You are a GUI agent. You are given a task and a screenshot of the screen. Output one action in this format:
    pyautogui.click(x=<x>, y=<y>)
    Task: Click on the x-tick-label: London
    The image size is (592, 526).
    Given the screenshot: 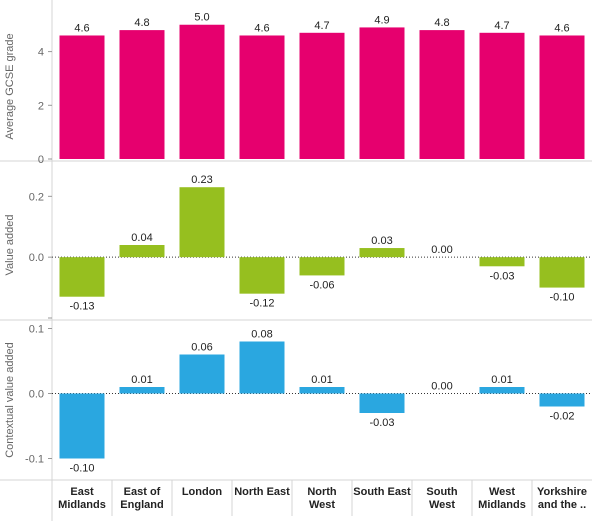 What is the action you would take?
    pyautogui.click(x=202, y=492)
    